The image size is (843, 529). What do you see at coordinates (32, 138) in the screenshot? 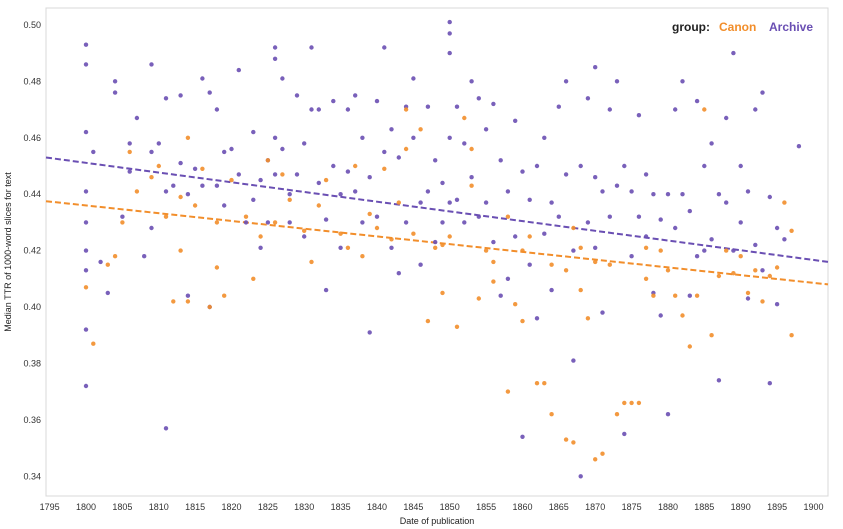
I see `y-tick-label: 0.46` at bounding box center [32, 138].